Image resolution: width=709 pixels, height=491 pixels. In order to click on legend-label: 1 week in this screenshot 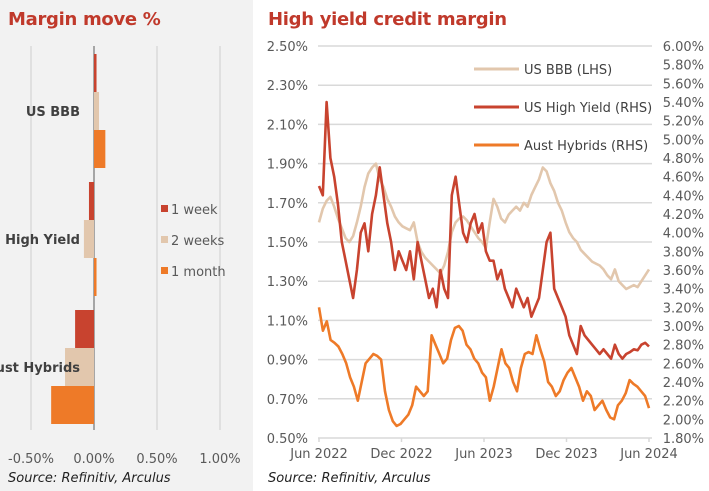, I will do `click(194, 210)`.